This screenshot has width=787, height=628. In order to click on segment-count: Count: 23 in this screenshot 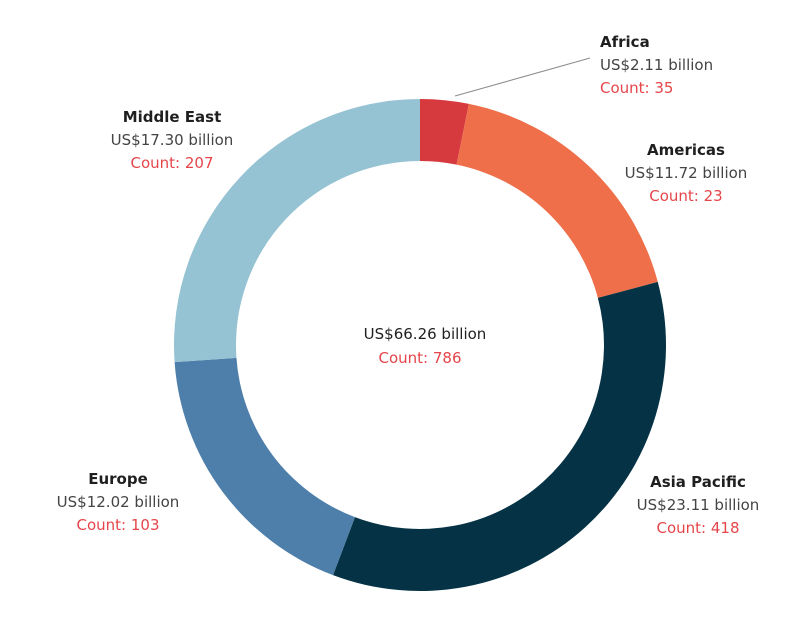, I will do `click(685, 196)`.